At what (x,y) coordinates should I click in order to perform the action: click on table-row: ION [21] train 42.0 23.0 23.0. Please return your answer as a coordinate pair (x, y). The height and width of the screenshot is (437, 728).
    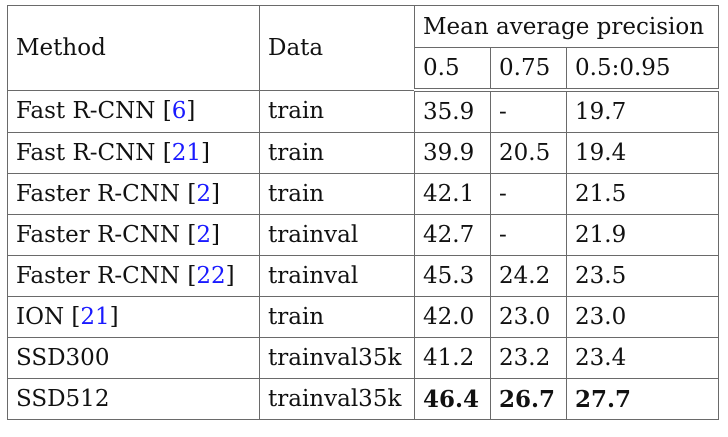
    Looking at the image, I should click on (363, 317).